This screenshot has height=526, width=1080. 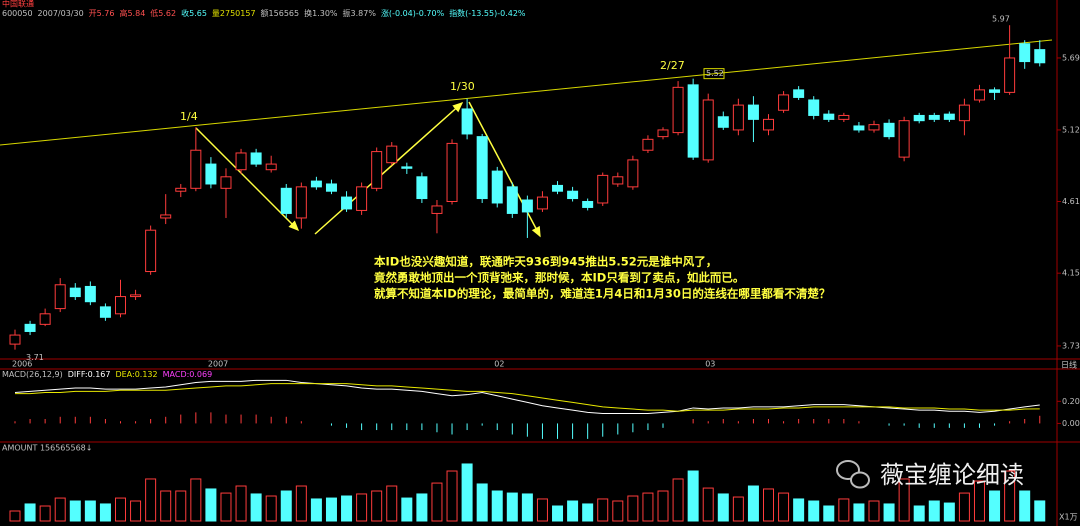 What do you see at coordinates (952, 475) in the screenshot?
I see `watermark: 薇宝缠论细读` at bounding box center [952, 475].